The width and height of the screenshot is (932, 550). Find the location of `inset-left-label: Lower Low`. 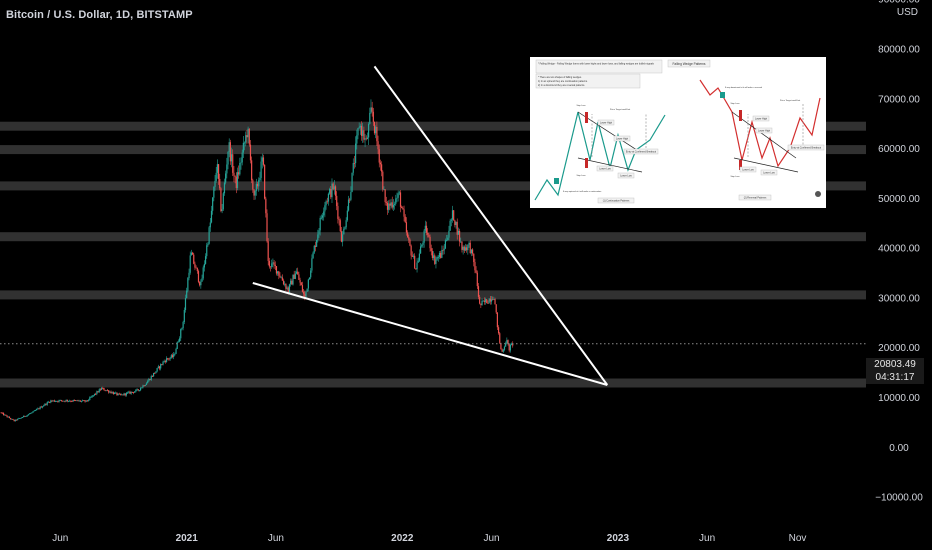

inset-left-label: Lower Low is located at coordinates (605, 169).